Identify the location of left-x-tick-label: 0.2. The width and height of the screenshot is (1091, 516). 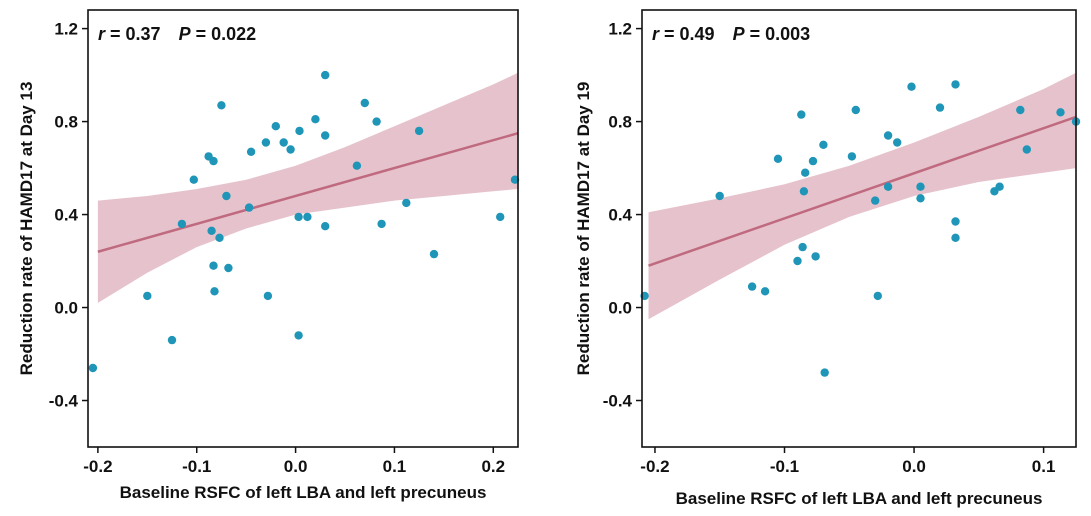
(493, 466).